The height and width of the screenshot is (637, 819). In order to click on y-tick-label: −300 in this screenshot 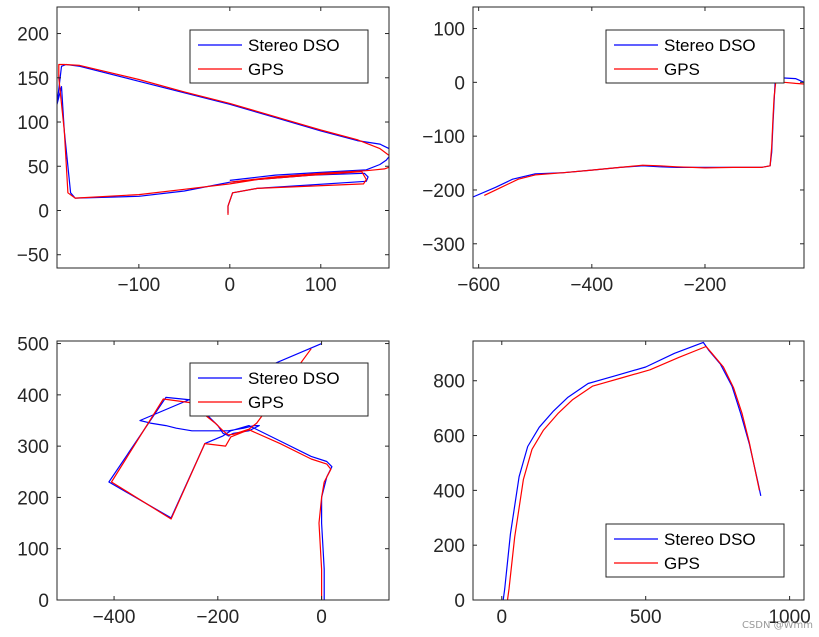, I will do `click(443, 245)`.